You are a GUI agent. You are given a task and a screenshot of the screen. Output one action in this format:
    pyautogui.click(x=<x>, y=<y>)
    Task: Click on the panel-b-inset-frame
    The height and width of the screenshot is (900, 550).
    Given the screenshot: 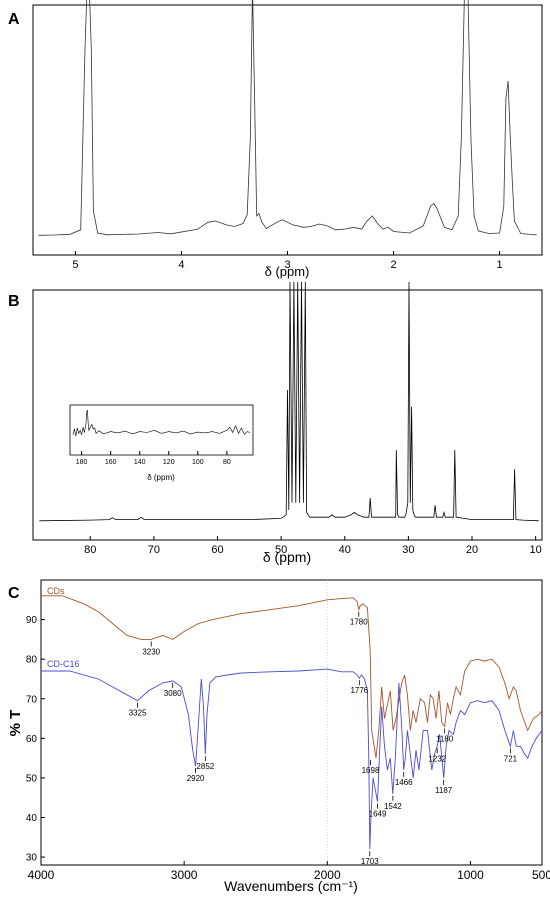 What is the action you would take?
    pyautogui.click(x=161, y=430)
    